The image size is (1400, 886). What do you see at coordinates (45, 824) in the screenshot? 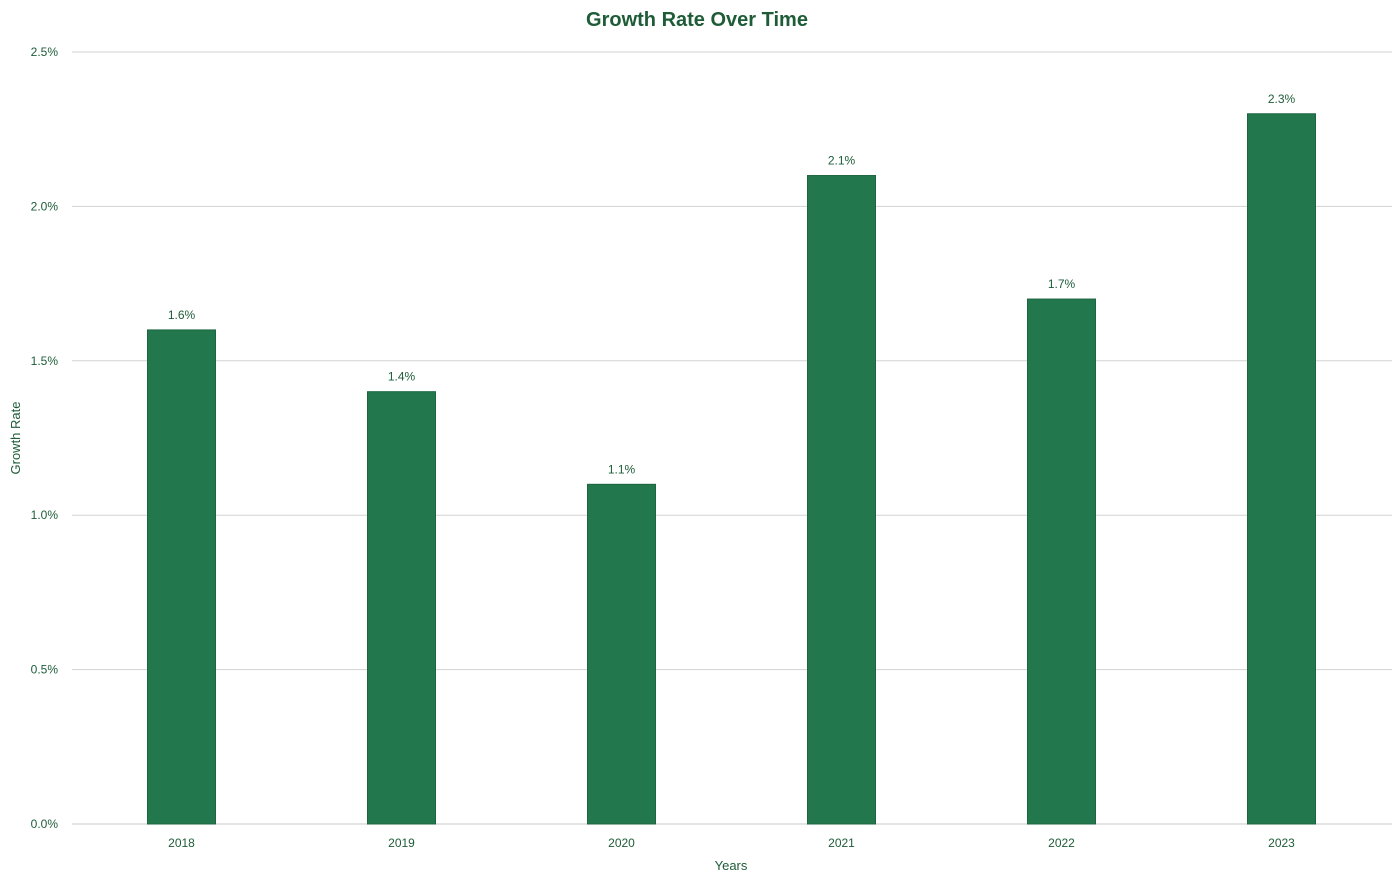
I see `y-tick-label: 0.0%` at bounding box center [45, 824].